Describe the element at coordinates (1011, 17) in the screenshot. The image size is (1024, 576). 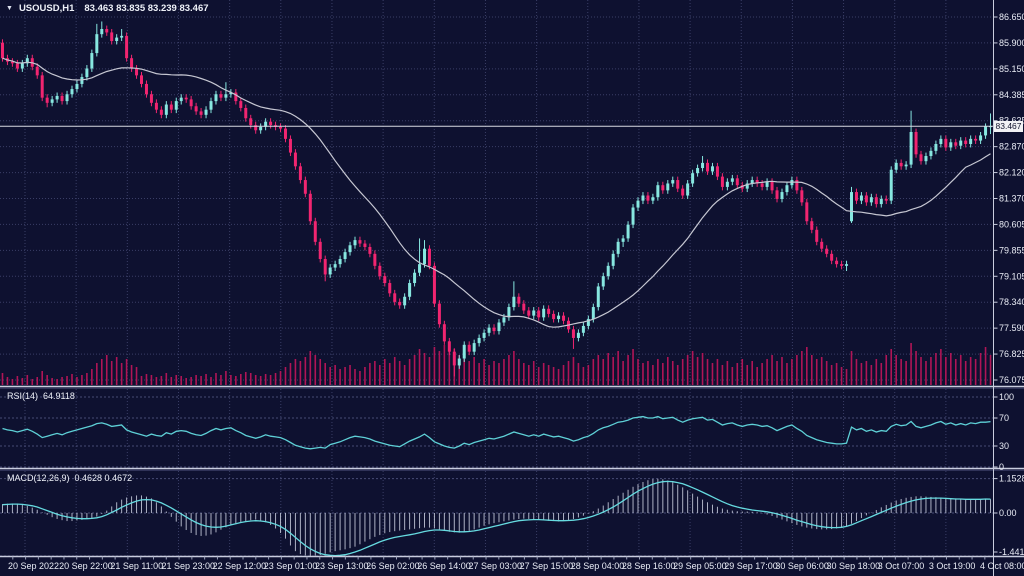
I see `price-axis-label: 86.650` at that location.